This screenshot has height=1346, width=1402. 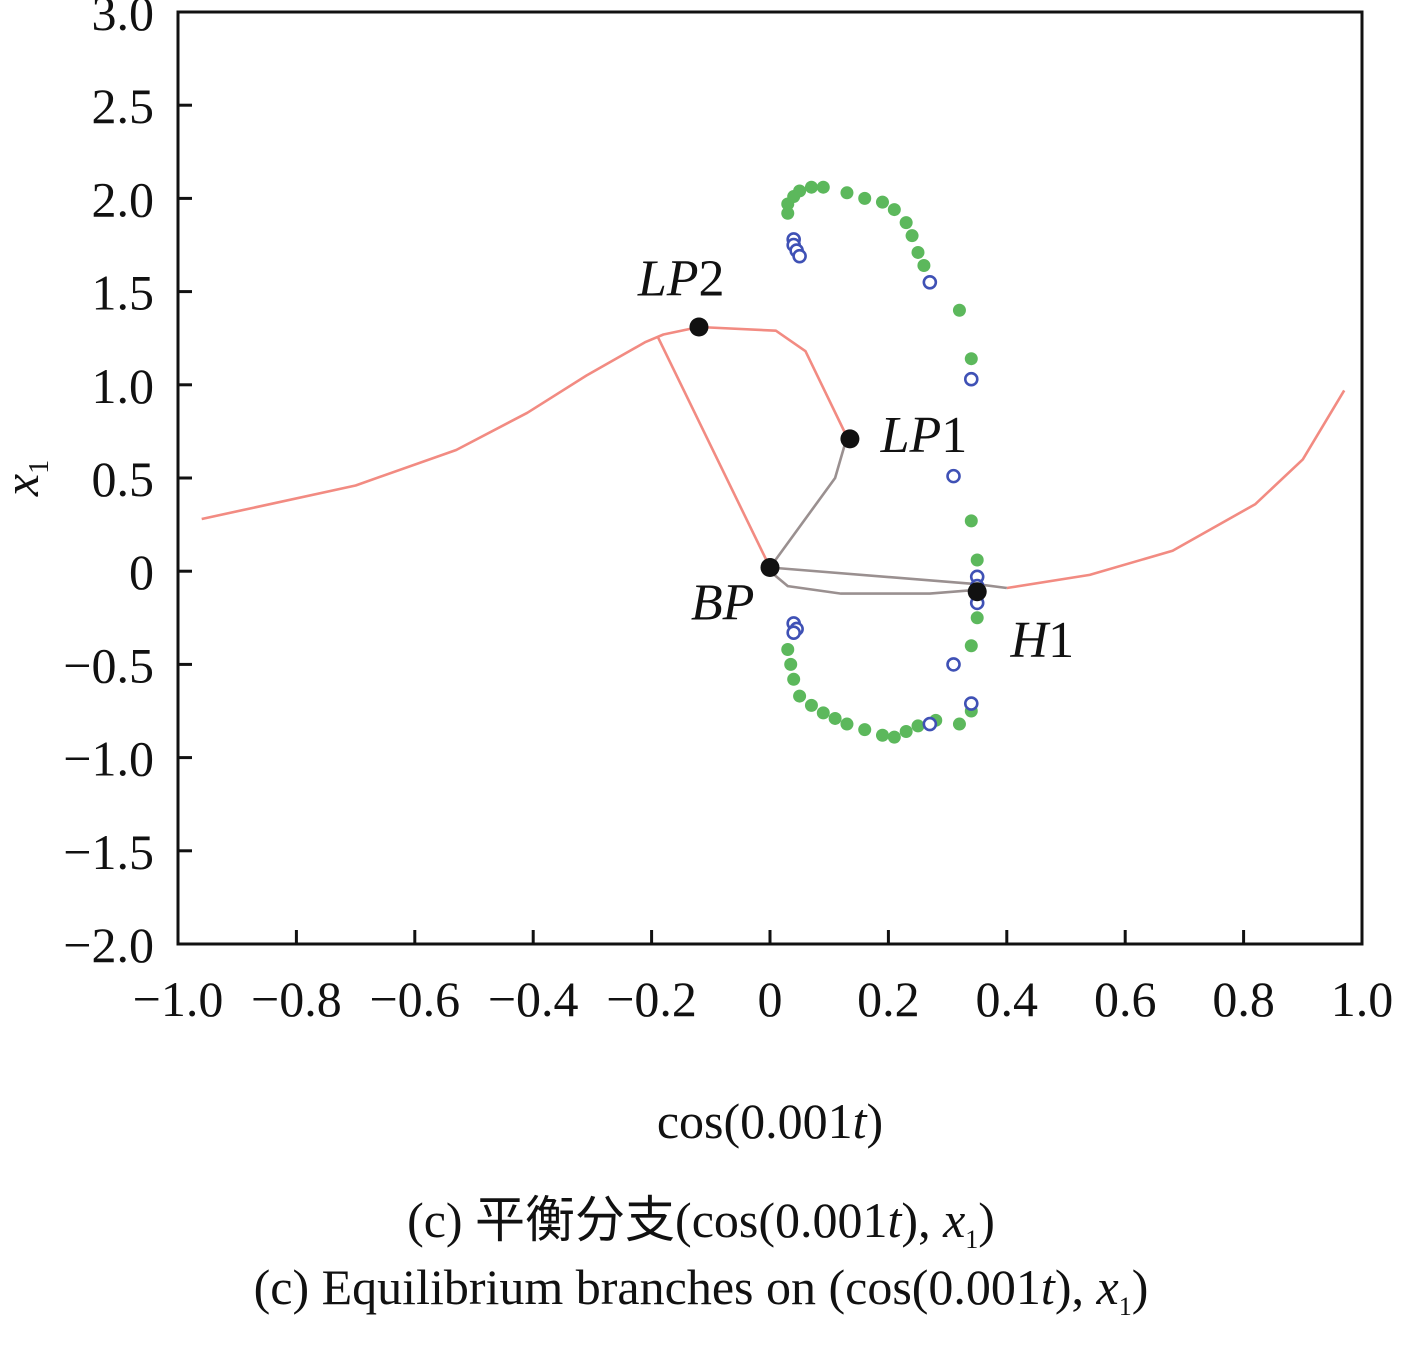 I want to click on x-tick-label: 0.8, so click(x=1243, y=999).